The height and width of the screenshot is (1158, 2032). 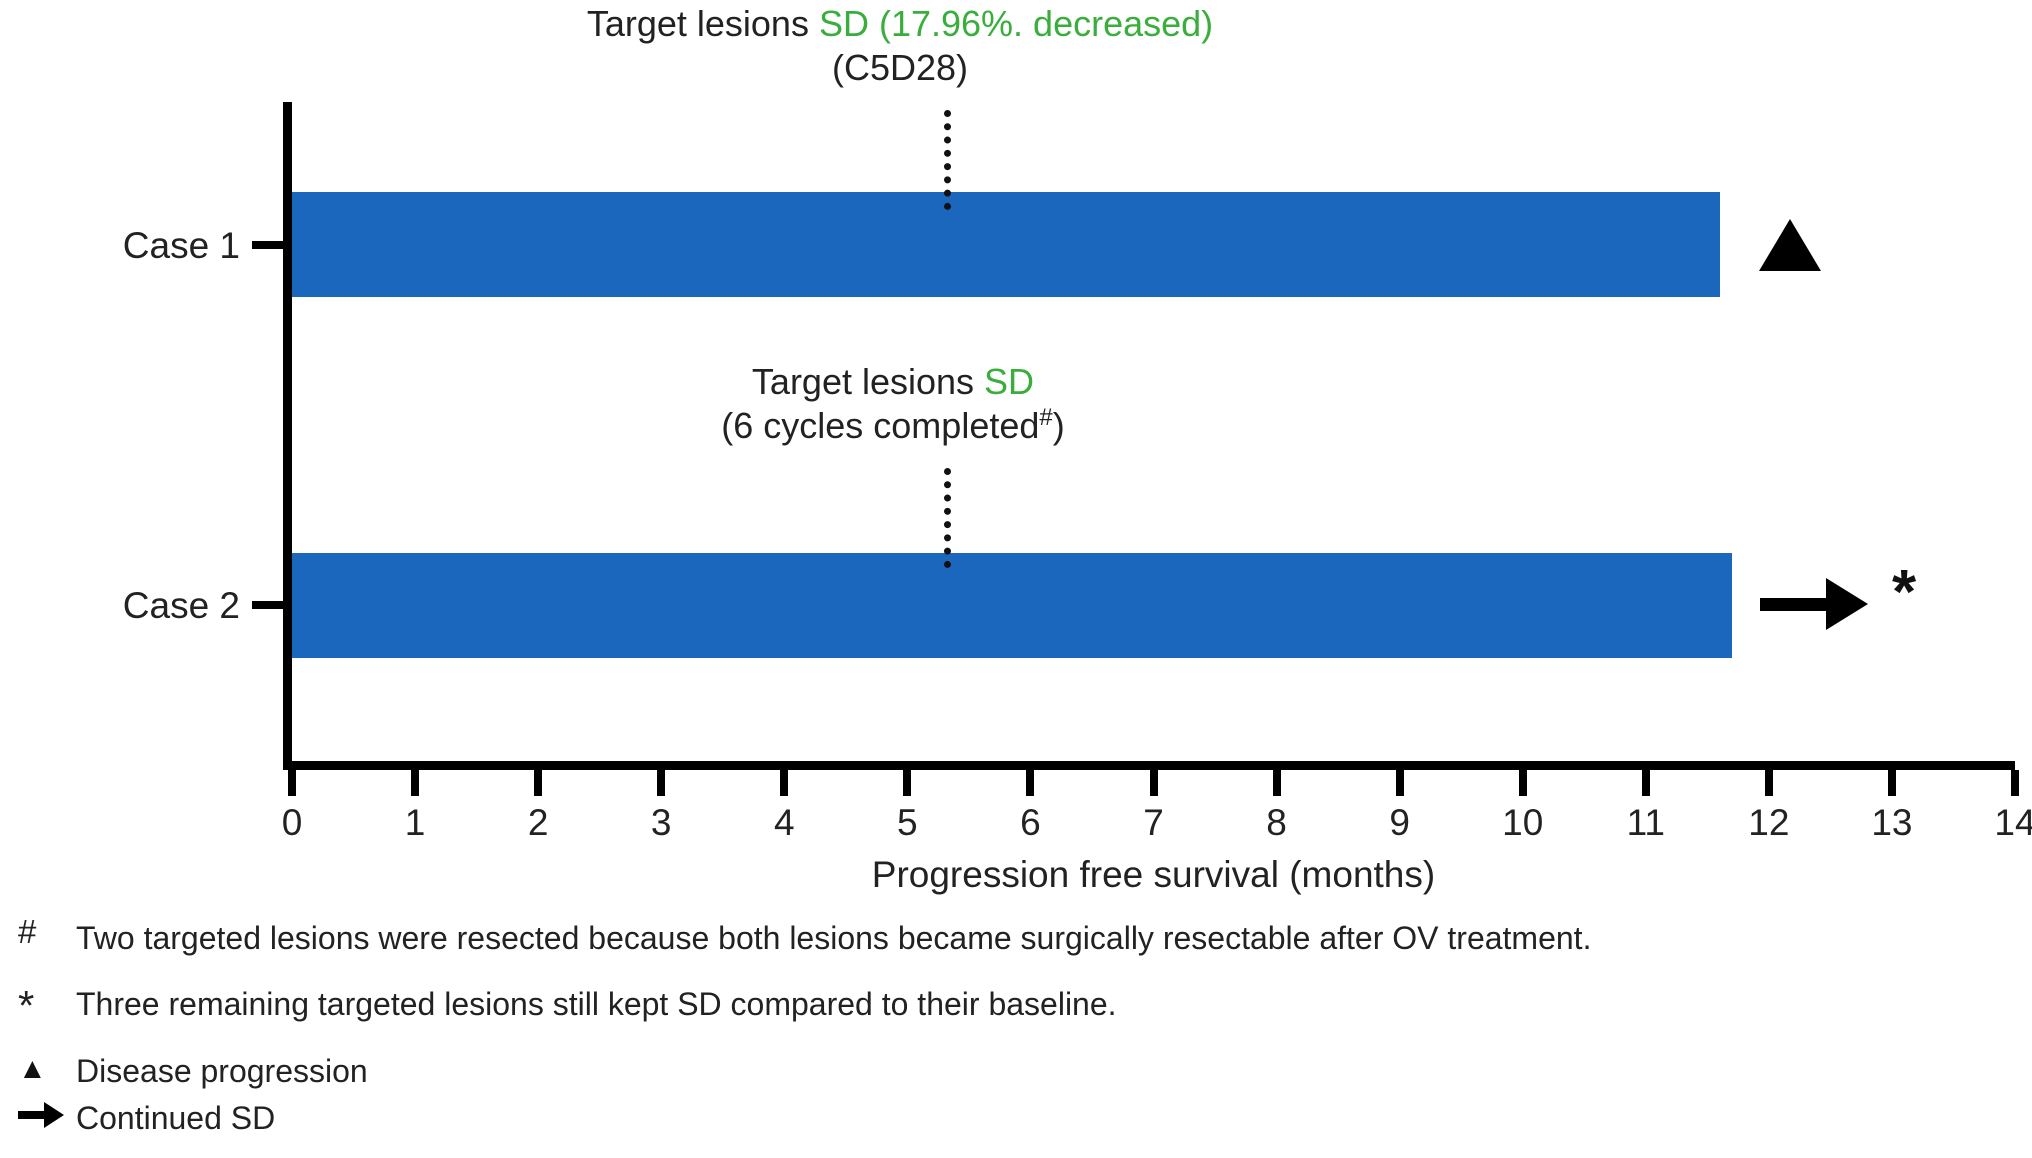 I want to click on case2-bar, so click(x=1012, y=605).